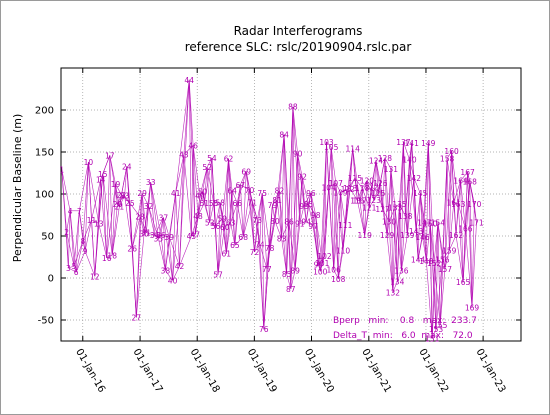 The width and height of the screenshot is (550, 415). Describe the element at coordinates (120, 207) in the screenshot. I see `acquisition-label: 21` at that location.